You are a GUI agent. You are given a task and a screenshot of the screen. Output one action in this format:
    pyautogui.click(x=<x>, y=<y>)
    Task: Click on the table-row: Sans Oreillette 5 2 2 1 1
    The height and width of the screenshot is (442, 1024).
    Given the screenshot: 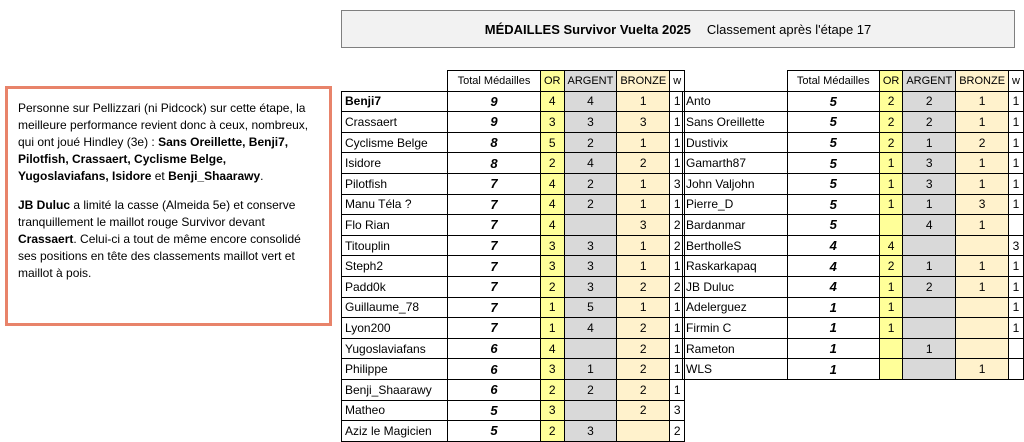 What is the action you would take?
    pyautogui.click(x=853, y=122)
    